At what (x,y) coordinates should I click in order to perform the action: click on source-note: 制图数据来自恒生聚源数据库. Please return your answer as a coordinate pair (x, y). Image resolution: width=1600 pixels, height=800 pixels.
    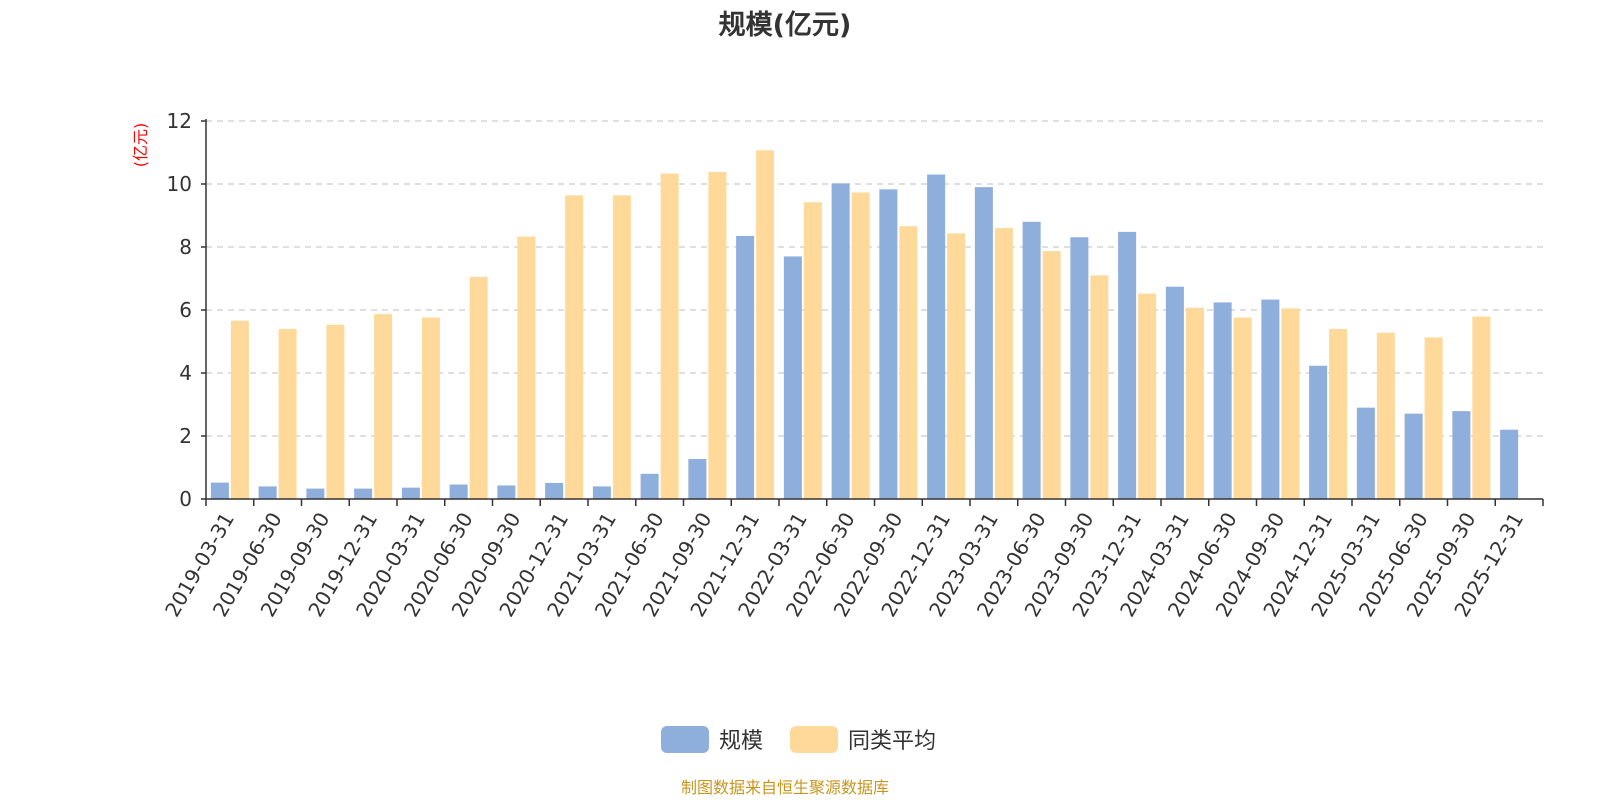
    Looking at the image, I should click on (785, 787).